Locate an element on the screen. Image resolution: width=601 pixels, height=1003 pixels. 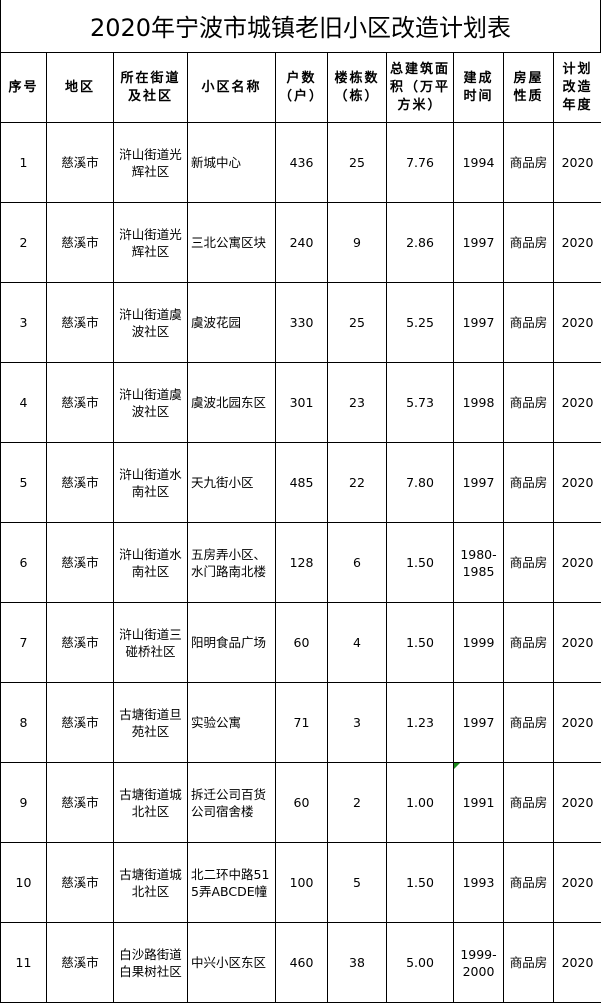
cell-floor-area: 5.00 is located at coordinates (420, 963).